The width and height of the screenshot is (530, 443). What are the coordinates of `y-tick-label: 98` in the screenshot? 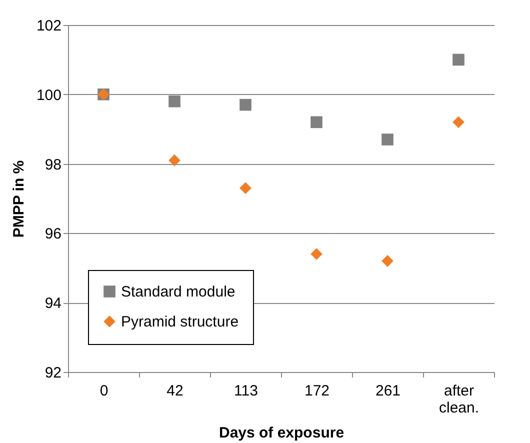 It's located at (53, 165).